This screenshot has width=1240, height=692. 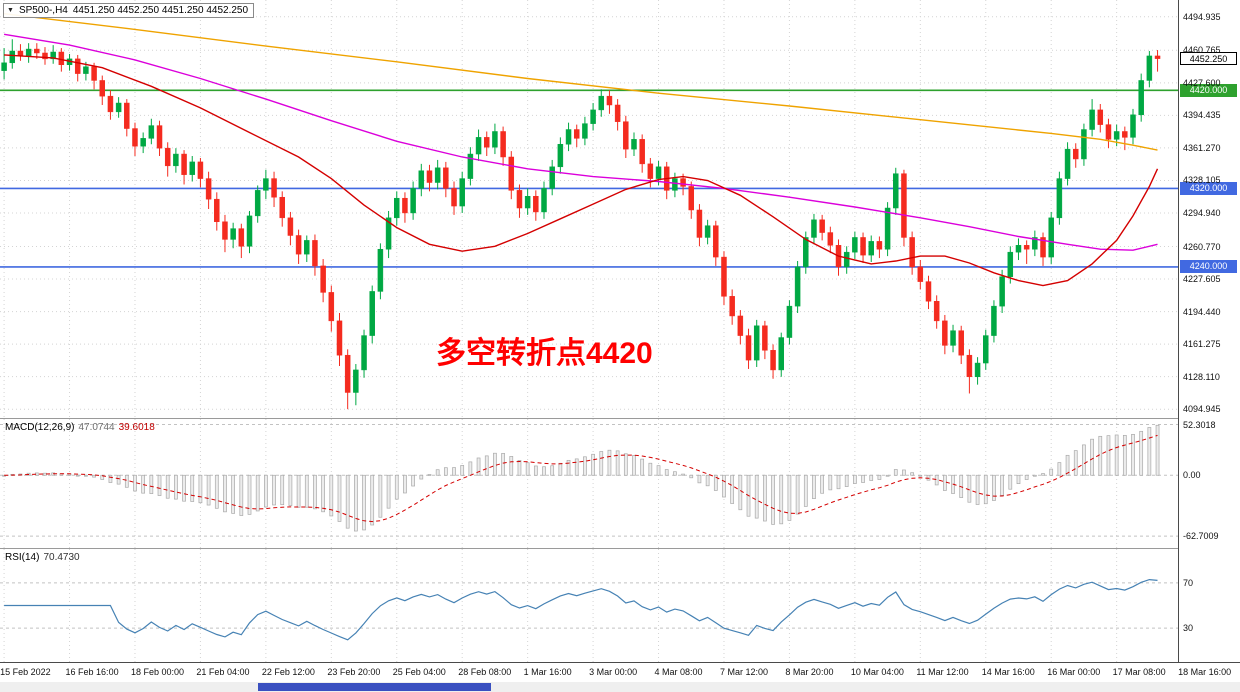 I want to click on price-axis-label: 4494.935, so click(x=1202, y=16).